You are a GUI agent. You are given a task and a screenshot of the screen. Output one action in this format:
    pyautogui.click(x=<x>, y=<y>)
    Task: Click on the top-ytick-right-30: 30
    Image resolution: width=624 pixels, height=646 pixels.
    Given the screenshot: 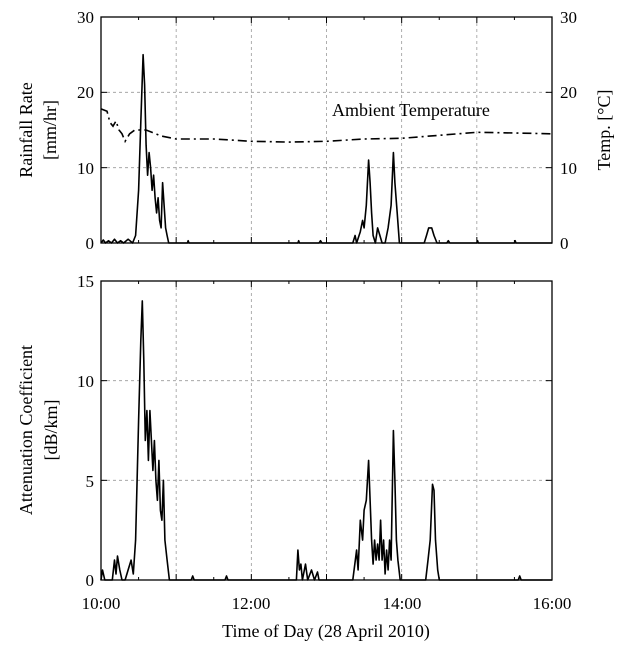 What is the action you would take?
    pyautogui.click(x=568, y=17)
    